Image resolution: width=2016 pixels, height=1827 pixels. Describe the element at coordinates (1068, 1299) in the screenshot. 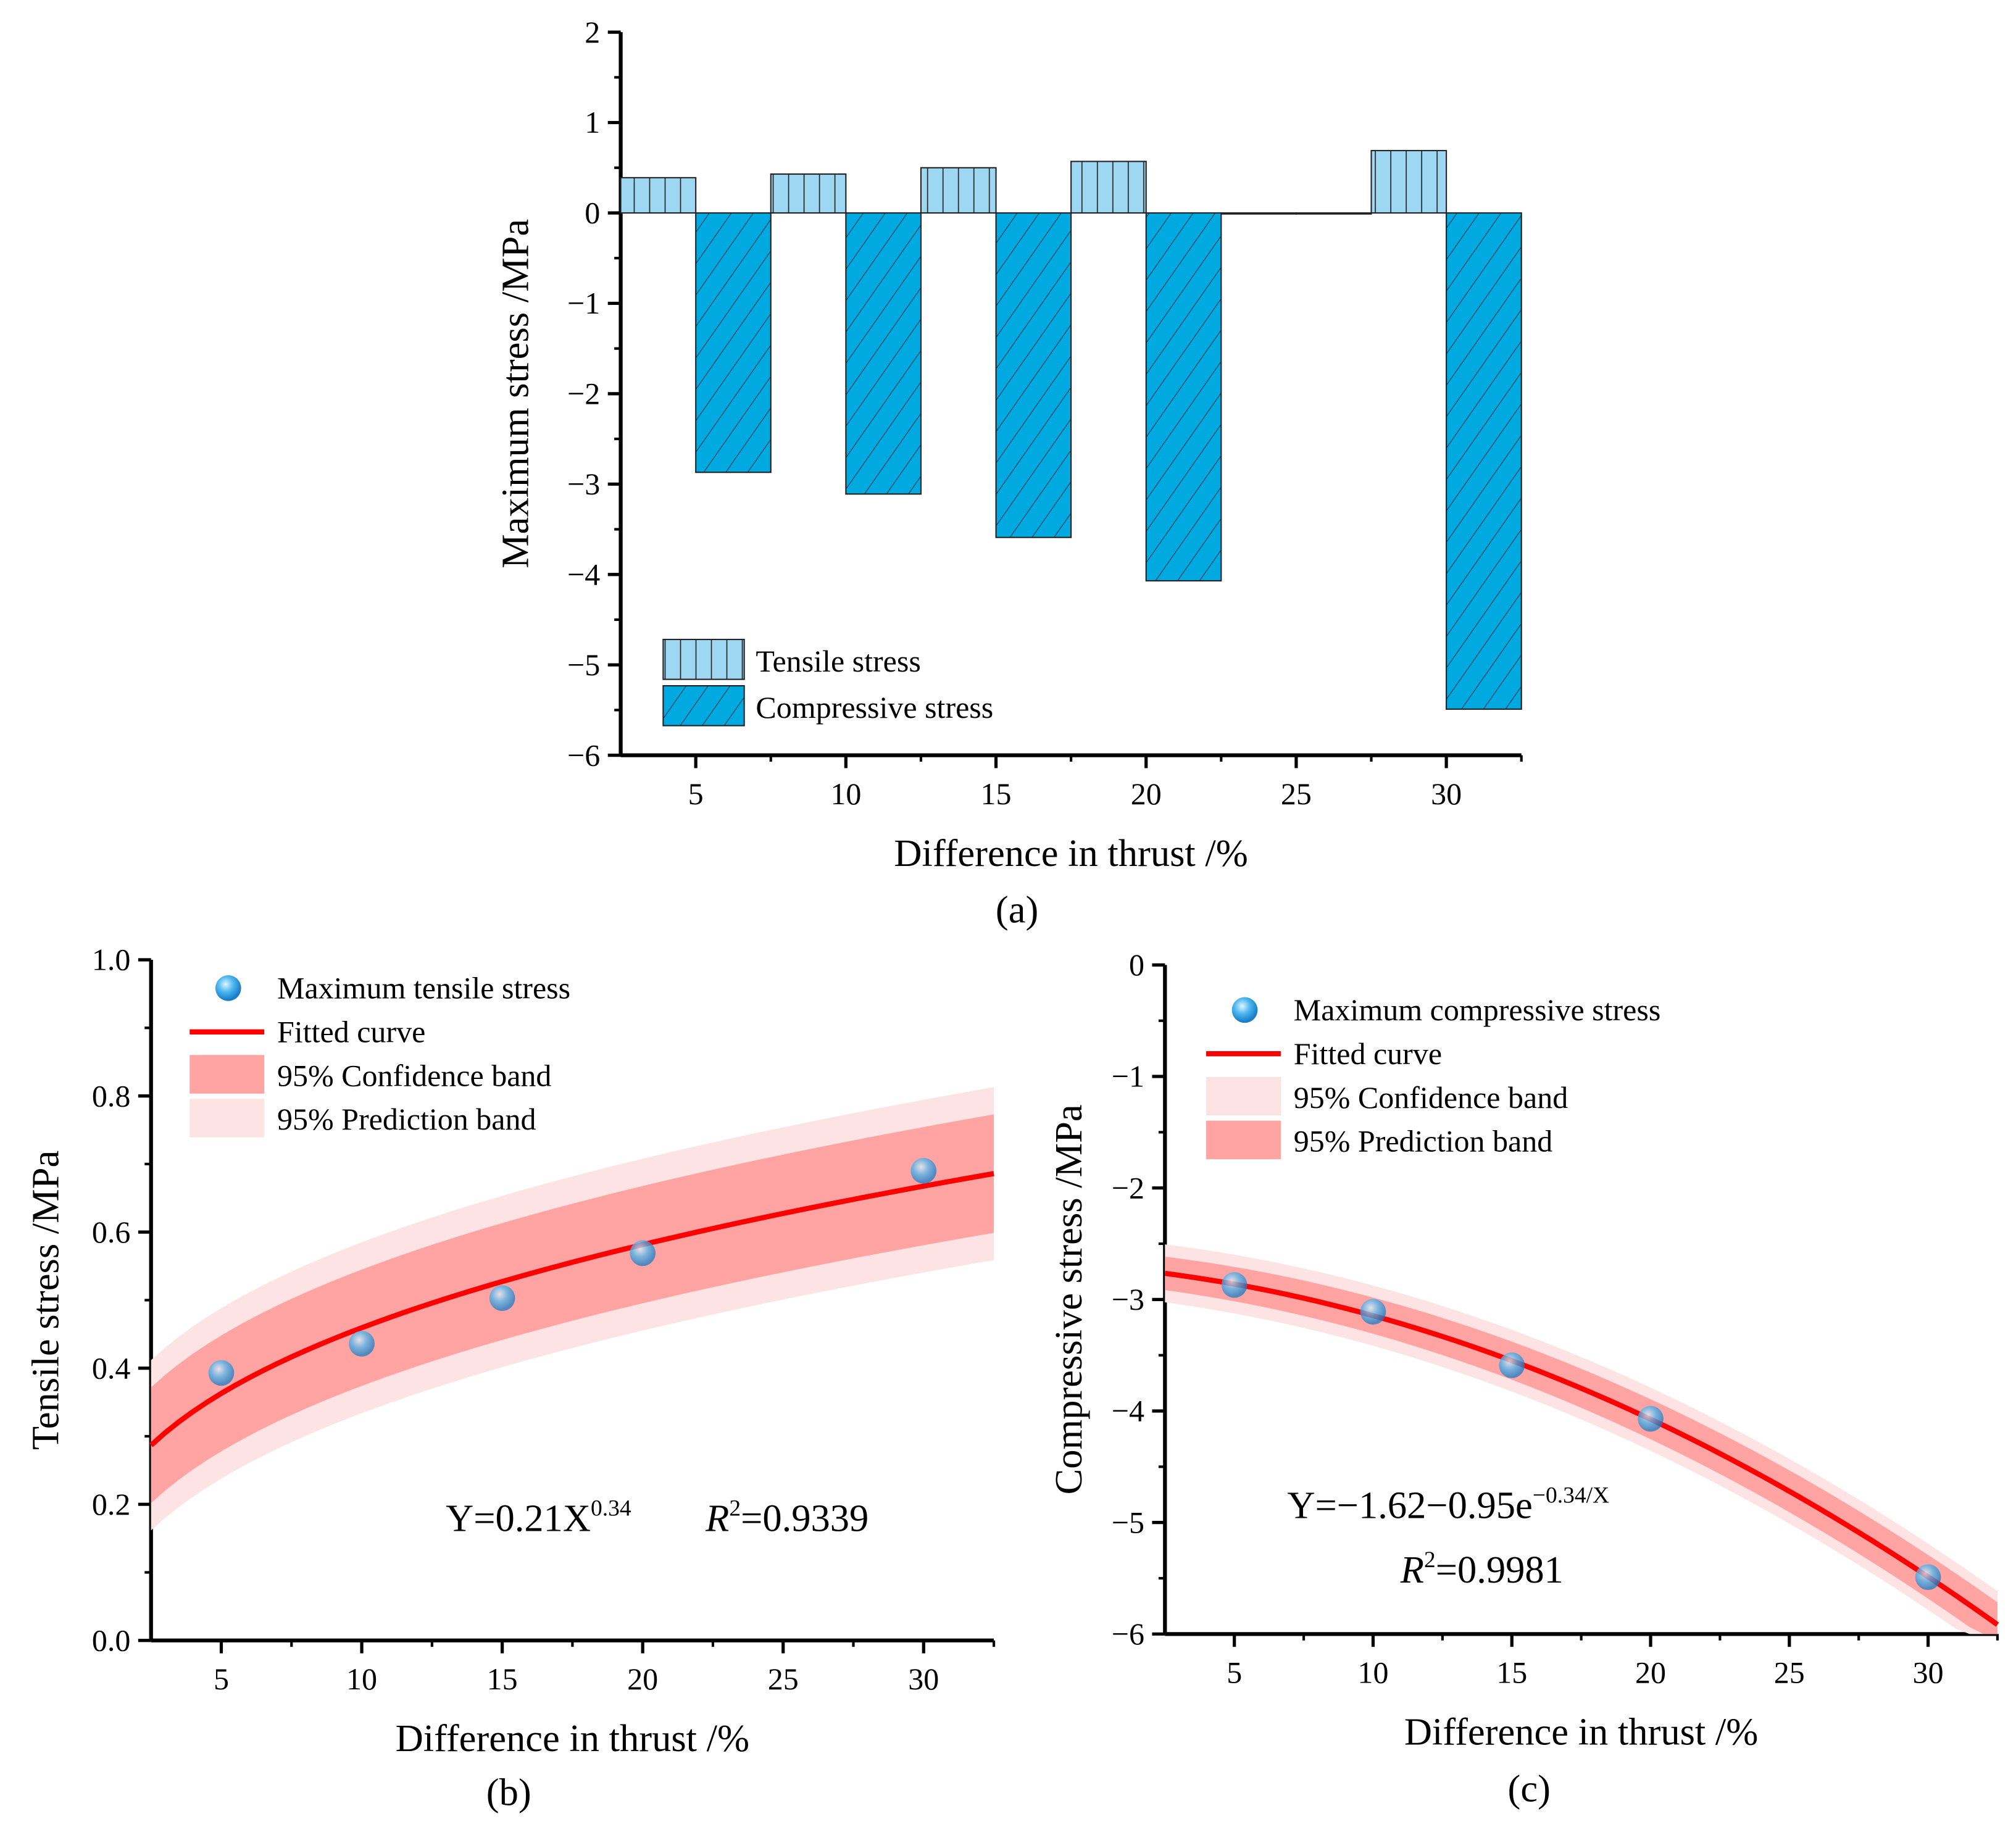

I see `y-axis-label: Compressive stress /MPa` at that location.